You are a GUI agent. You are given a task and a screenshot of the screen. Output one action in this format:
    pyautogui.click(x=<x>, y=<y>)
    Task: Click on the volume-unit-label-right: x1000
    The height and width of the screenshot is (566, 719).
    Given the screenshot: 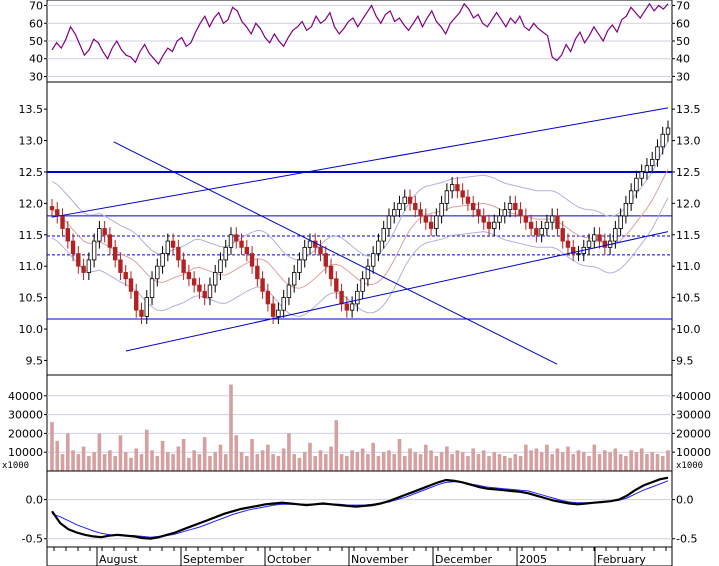 What is the action you would take?
    pyautogui.click(x=689, y=466)
    